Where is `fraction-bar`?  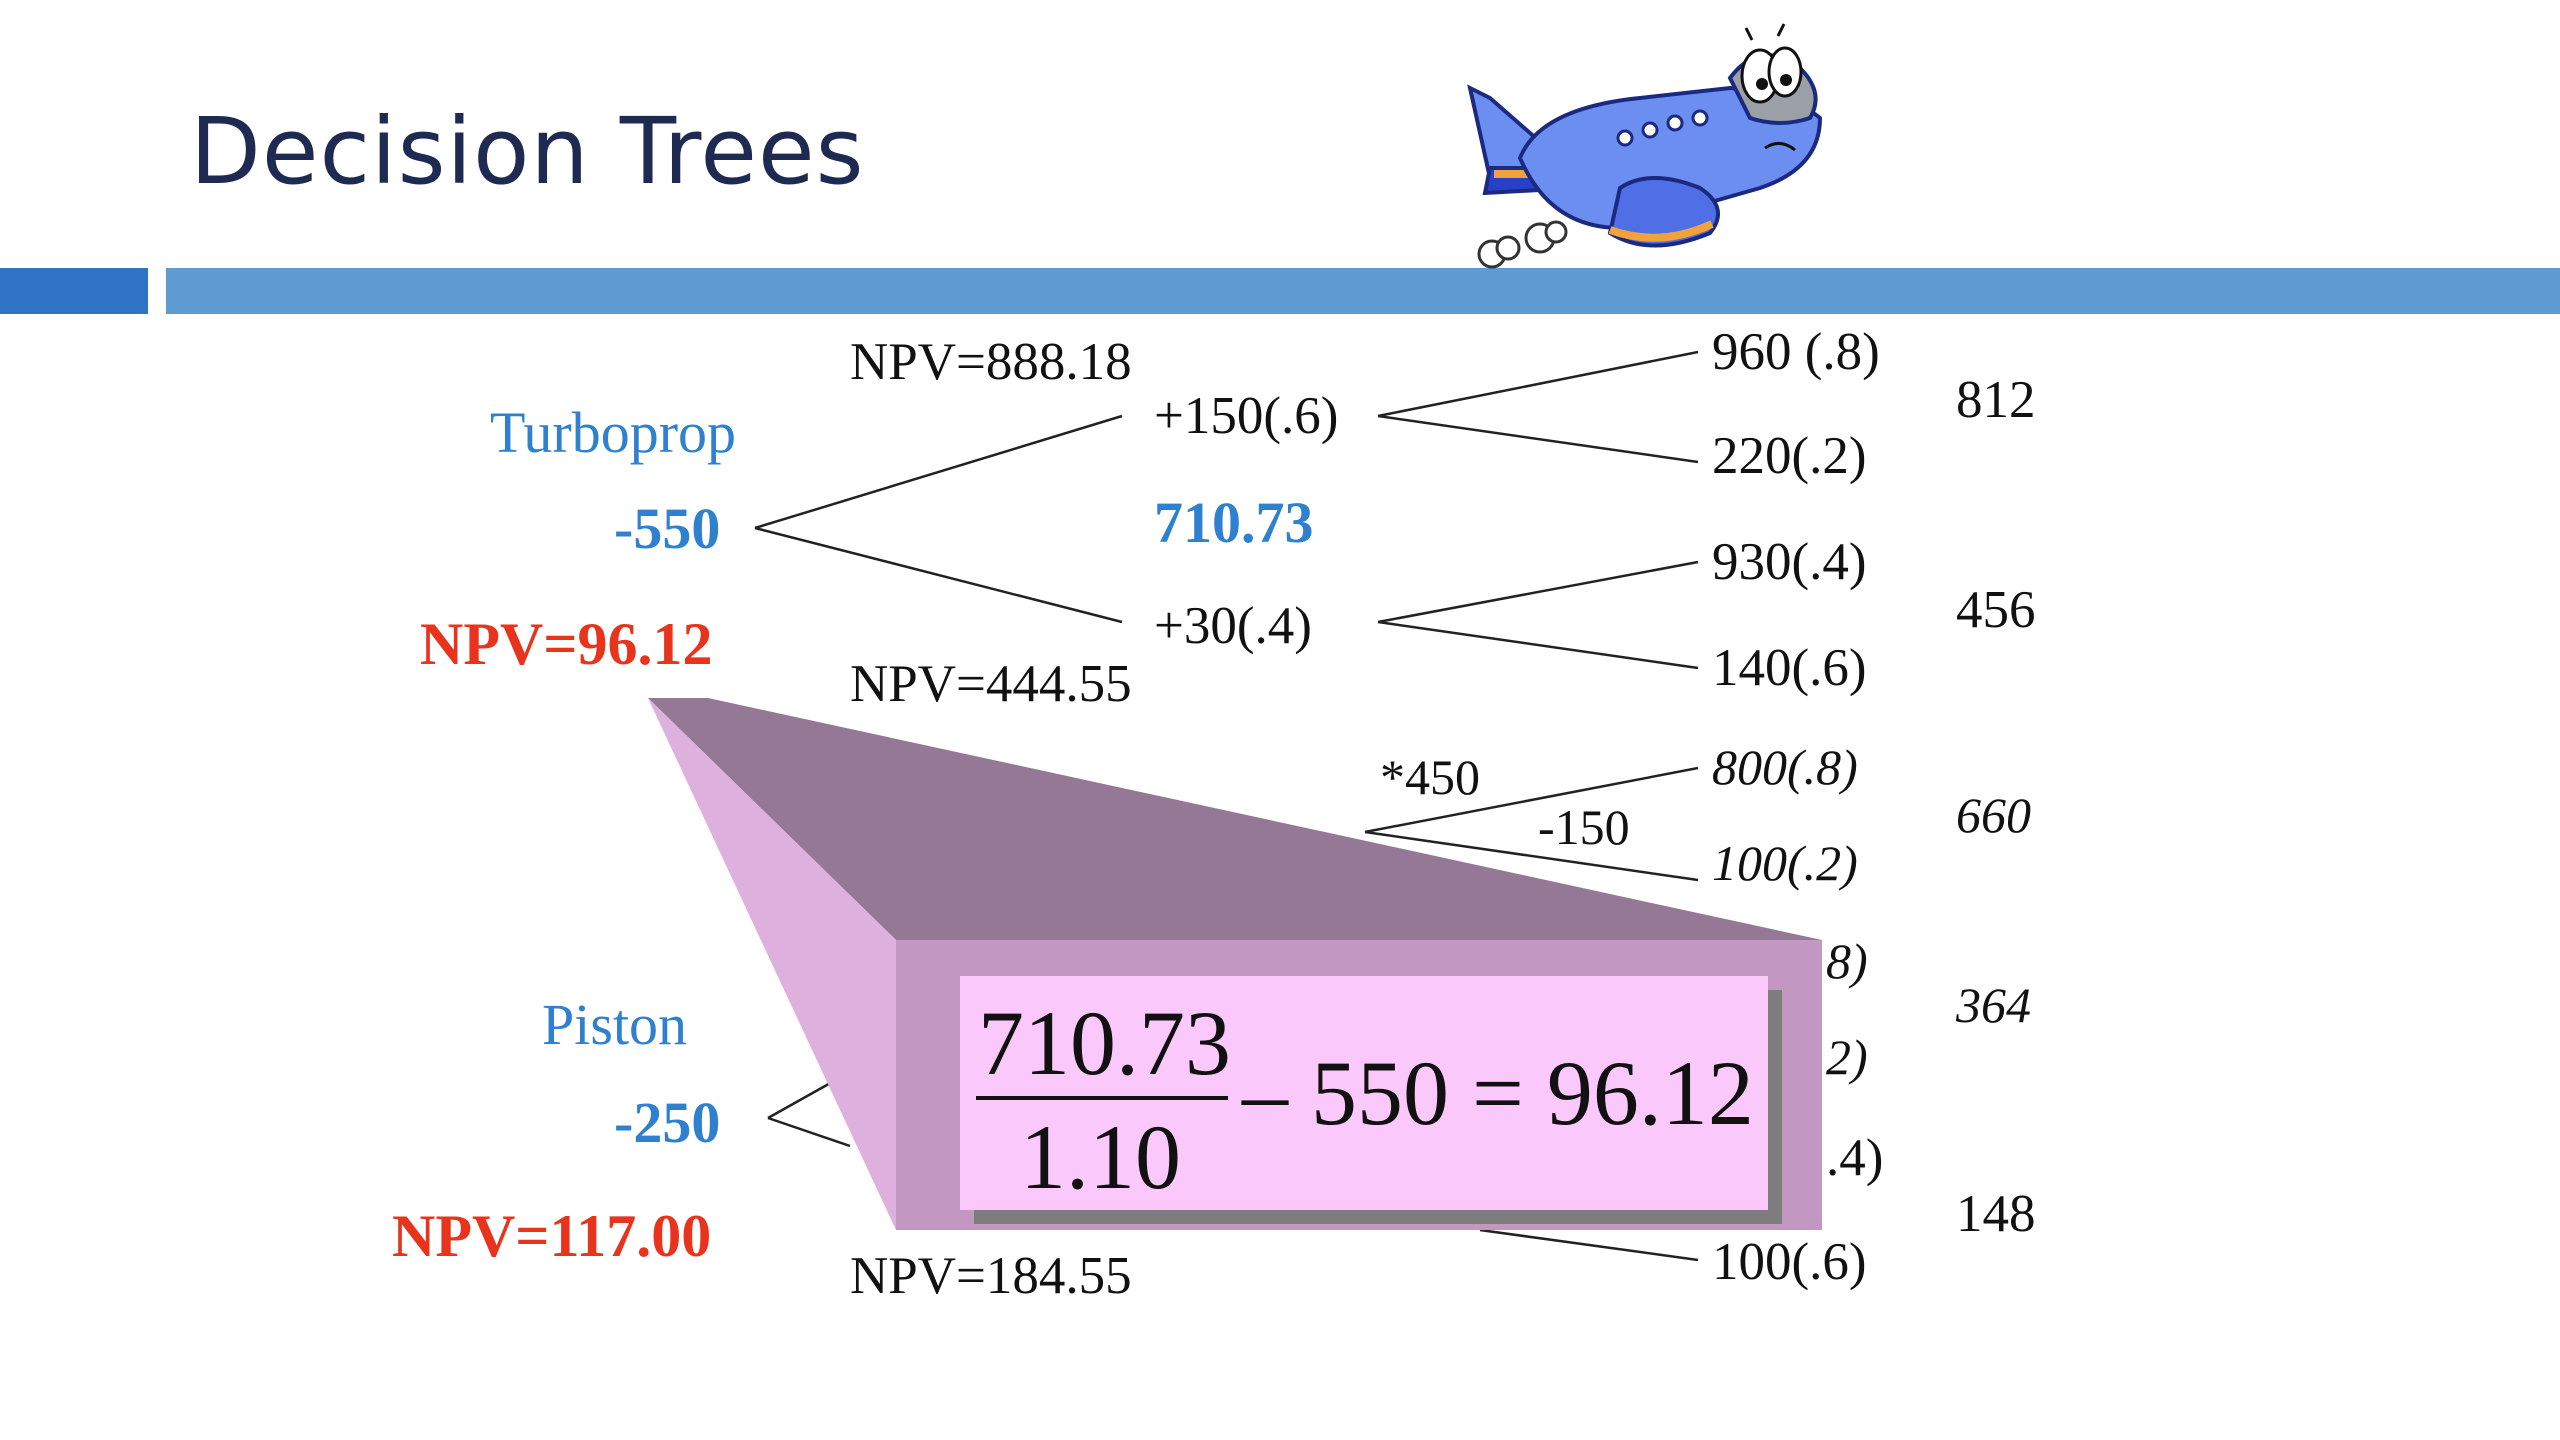 fraction-bar is located at coordinates (1102, 1098).